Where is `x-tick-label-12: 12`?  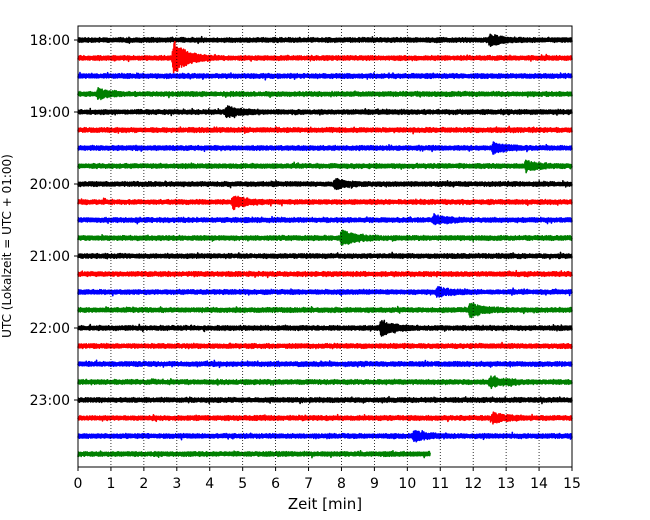
x-tick-label-12: 12 is located at coordinates (473, 484).